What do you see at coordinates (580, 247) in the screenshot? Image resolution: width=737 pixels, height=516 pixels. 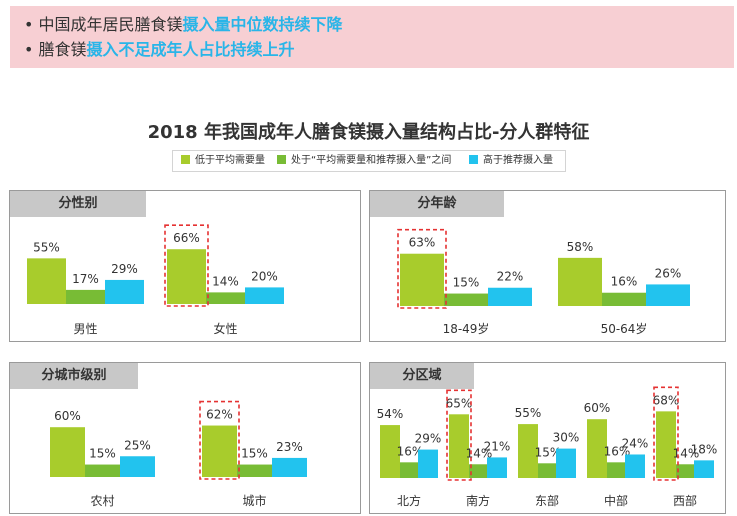 I see `age-data-label-low-1: 58%` at bounding box center [580, 247].